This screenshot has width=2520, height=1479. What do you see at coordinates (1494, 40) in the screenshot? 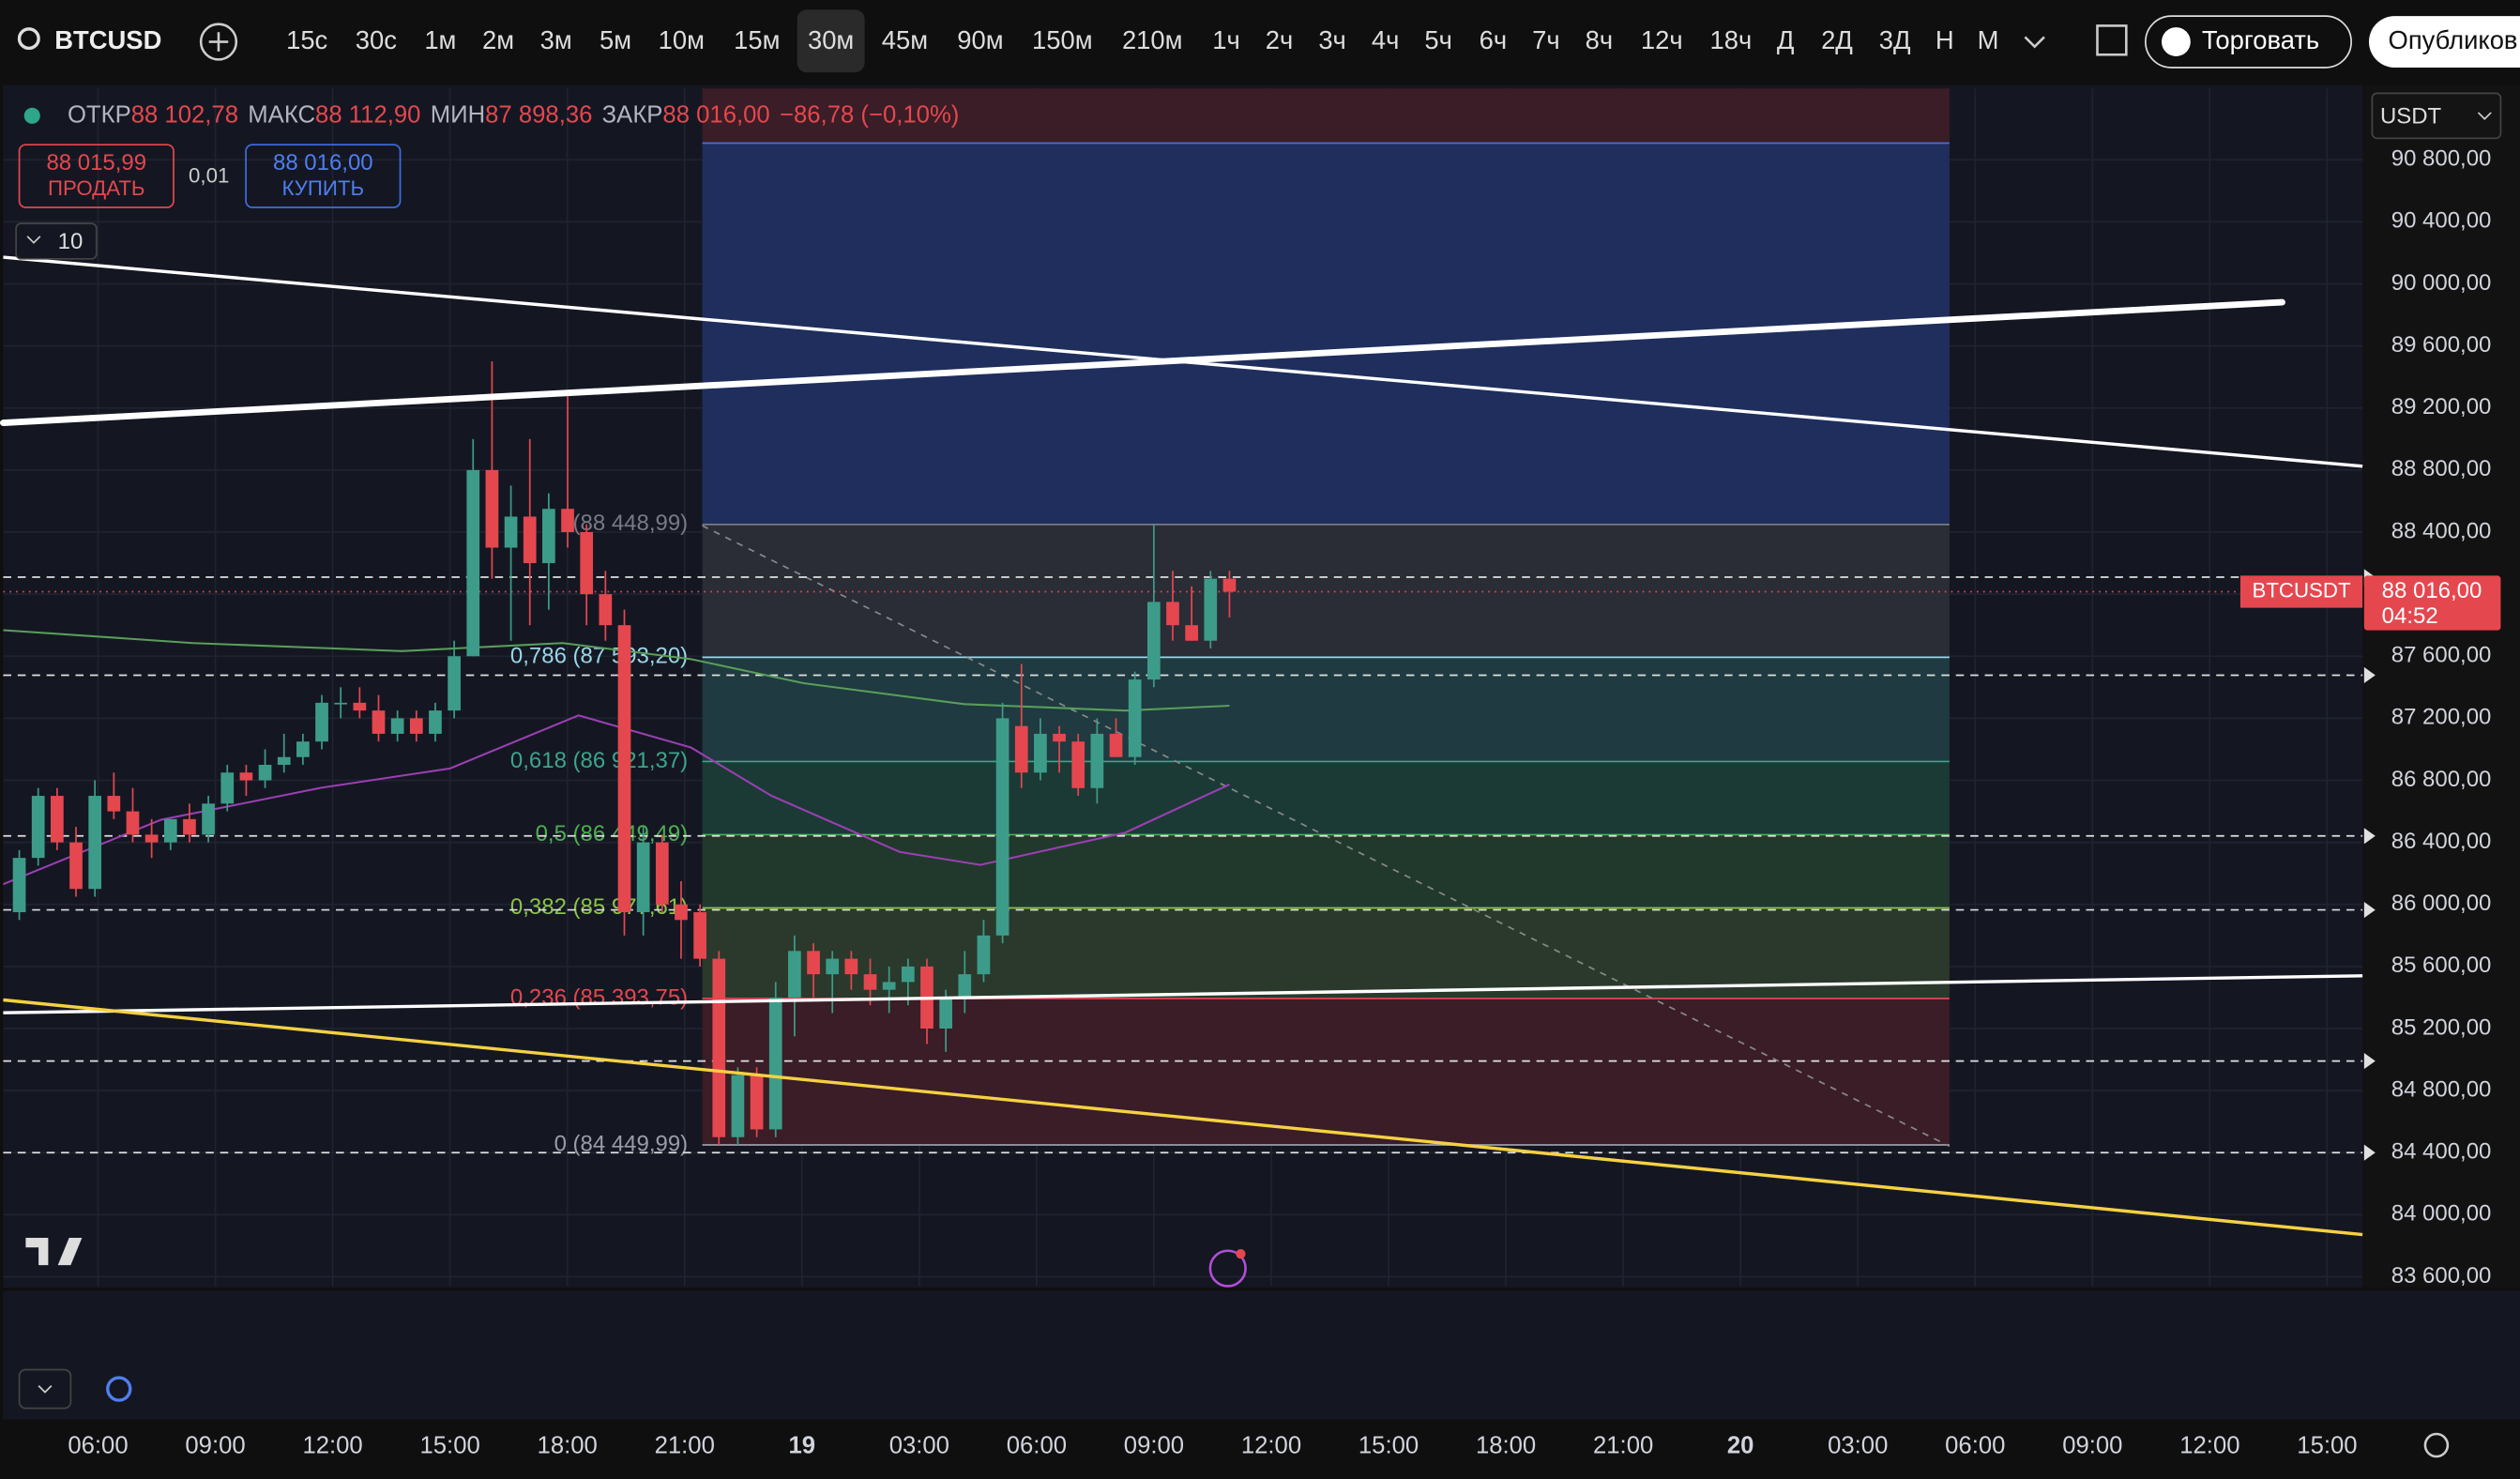
I see `interval-button: 6ч` at bounding box center [1494, 40].